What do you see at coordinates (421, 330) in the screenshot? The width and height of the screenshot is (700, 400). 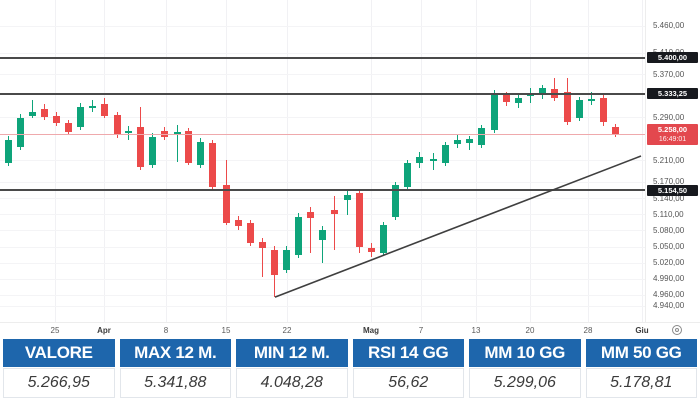 I see `x-axis-label: 7` at bounding box center [421, 330].